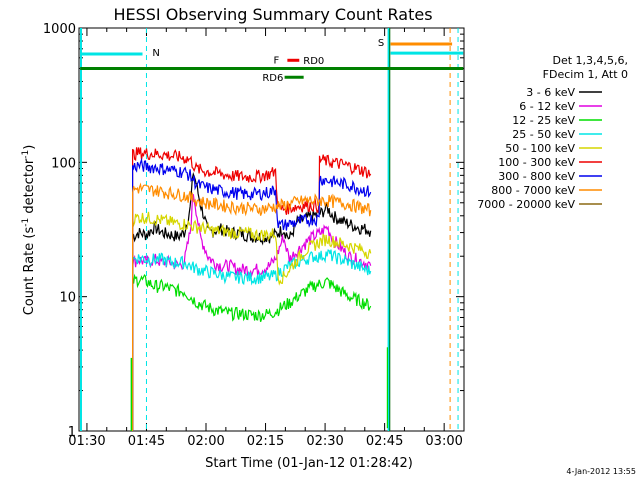 This screenshot has width=640, height=480. What do you see at coordinates (550, 92) in the screenshot?
I see `legend-label: 3 - 6 keV` at bounding box center [550, 92].